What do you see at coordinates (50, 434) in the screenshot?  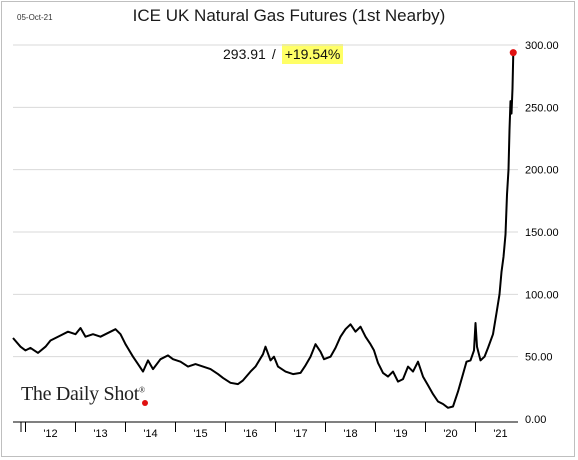 I see `x-tick-label: '12` at bounding box center [50, 434].